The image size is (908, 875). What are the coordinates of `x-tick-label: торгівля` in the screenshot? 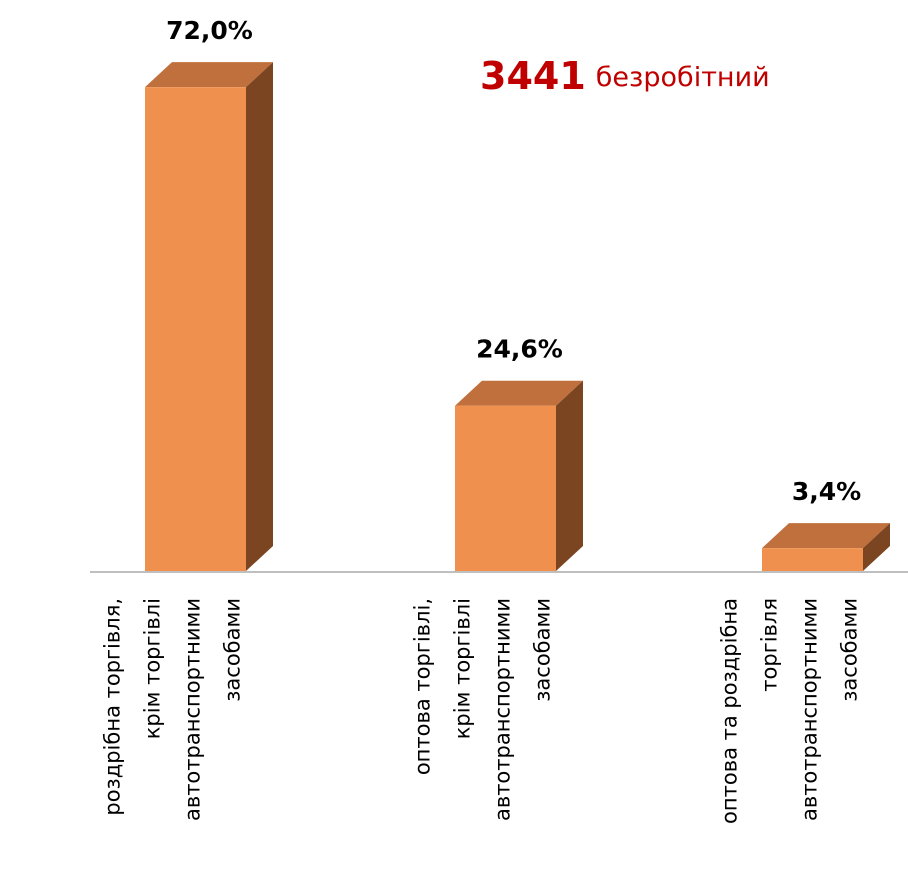 It's located at (770, 645).